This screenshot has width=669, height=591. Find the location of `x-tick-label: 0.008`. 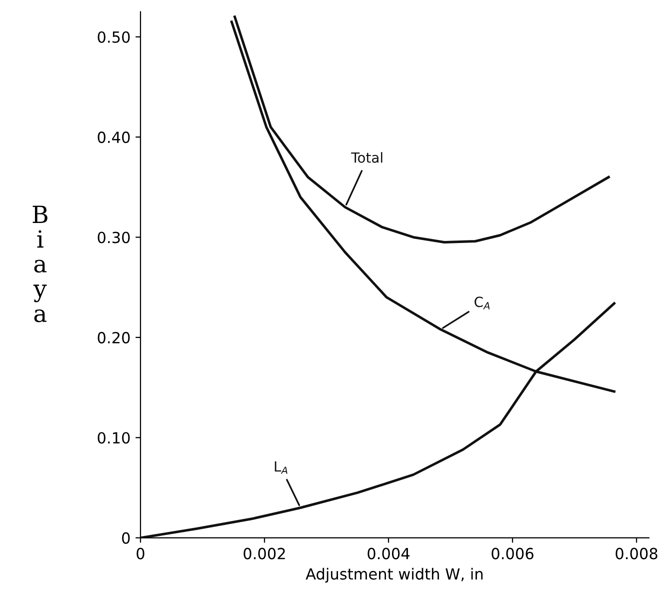

x-tick-label: 0.008 is located at coordinates (637, 554).